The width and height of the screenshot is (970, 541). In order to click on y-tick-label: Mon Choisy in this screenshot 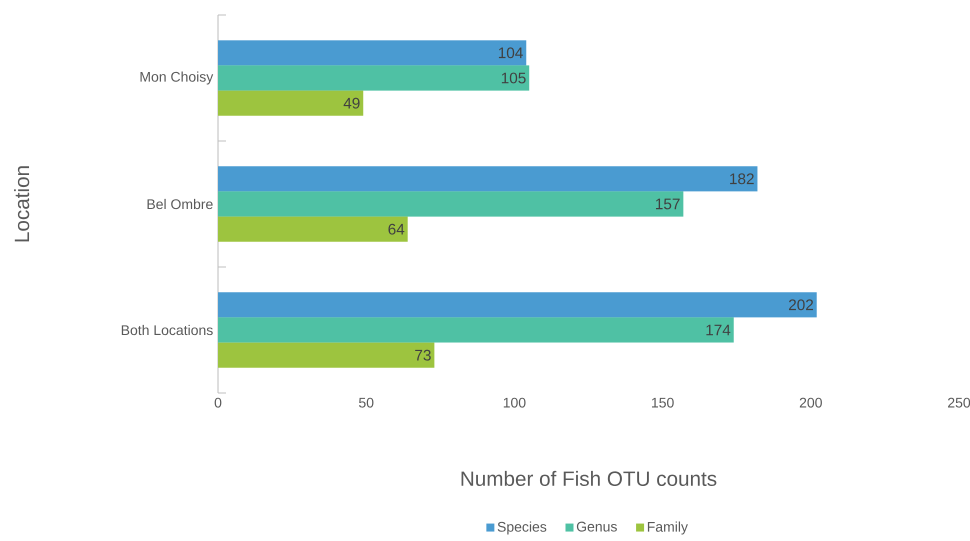, I will do `click(177, 78)`.